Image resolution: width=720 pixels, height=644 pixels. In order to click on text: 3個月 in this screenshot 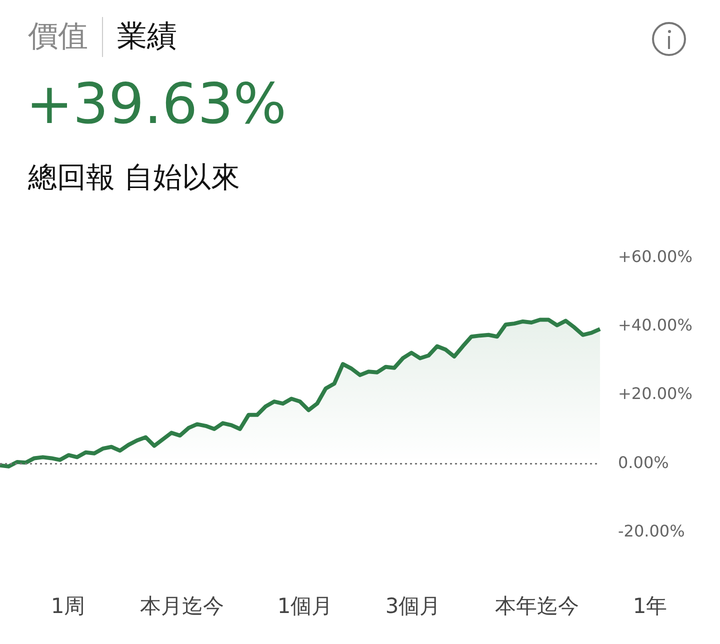, I will do `click(413, 606)`.